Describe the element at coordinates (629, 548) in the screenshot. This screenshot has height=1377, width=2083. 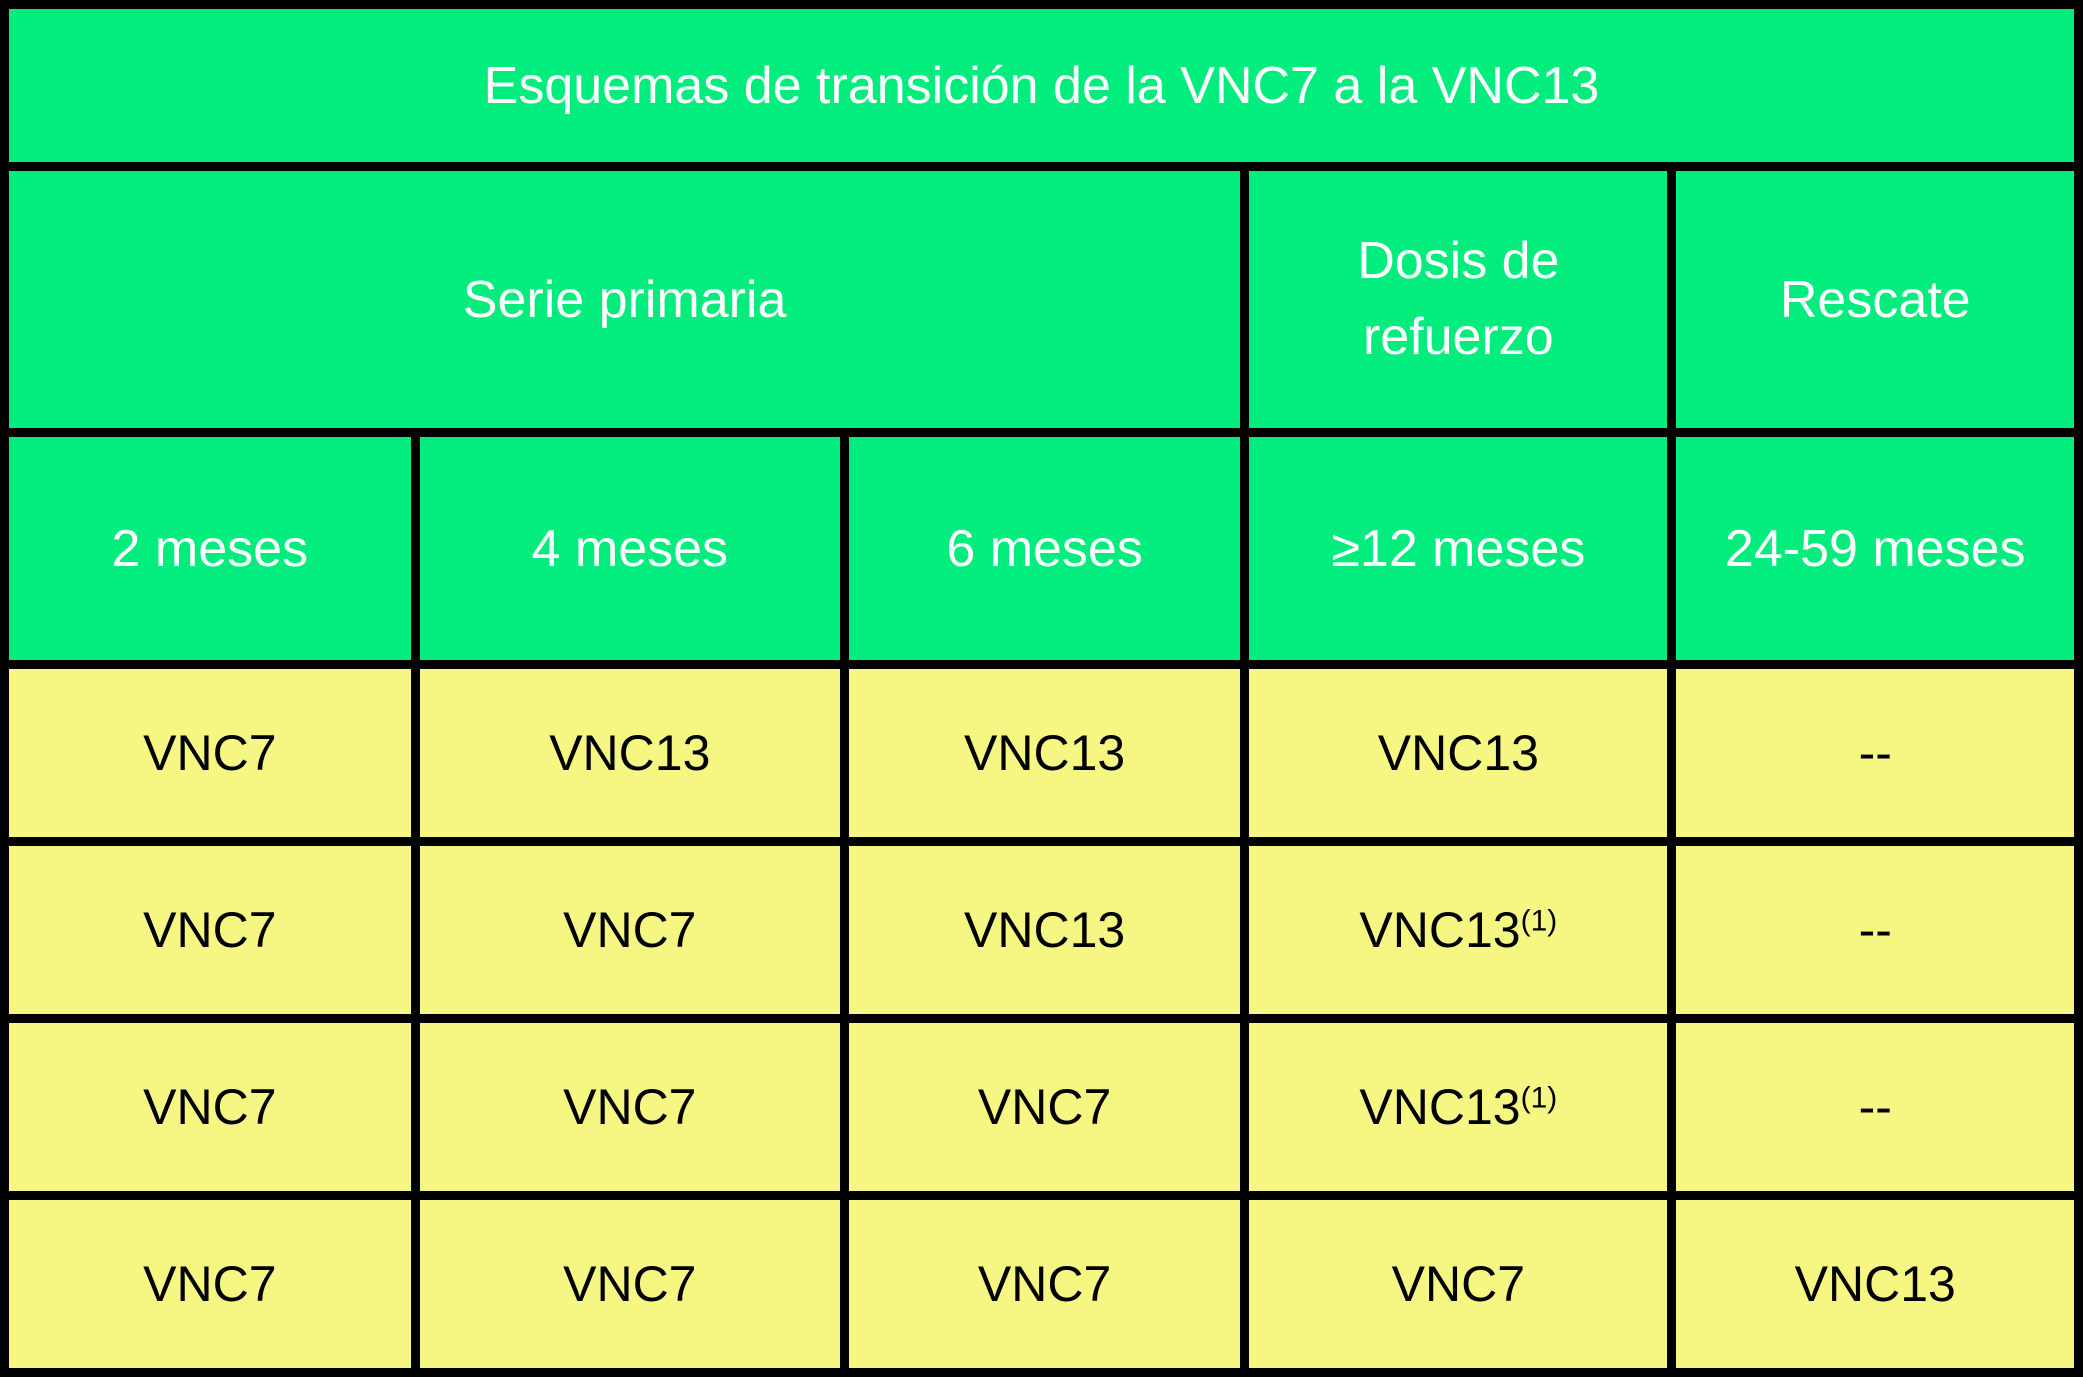
I see `column-header-4-meses: 4 meses` at that location.